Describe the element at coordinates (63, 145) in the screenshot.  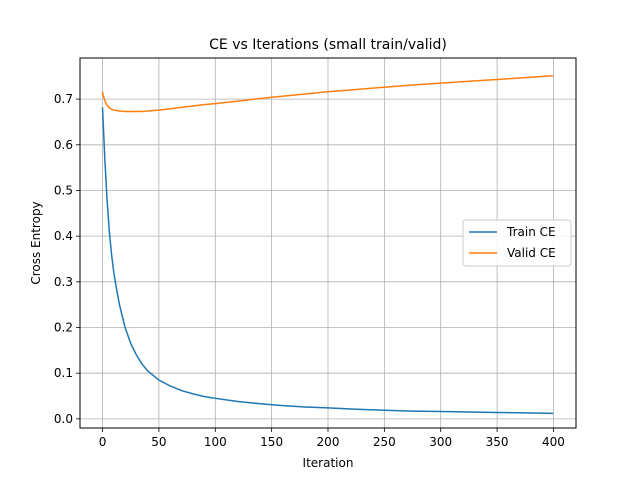
I see `y-tick-label: 0.6` at that location.